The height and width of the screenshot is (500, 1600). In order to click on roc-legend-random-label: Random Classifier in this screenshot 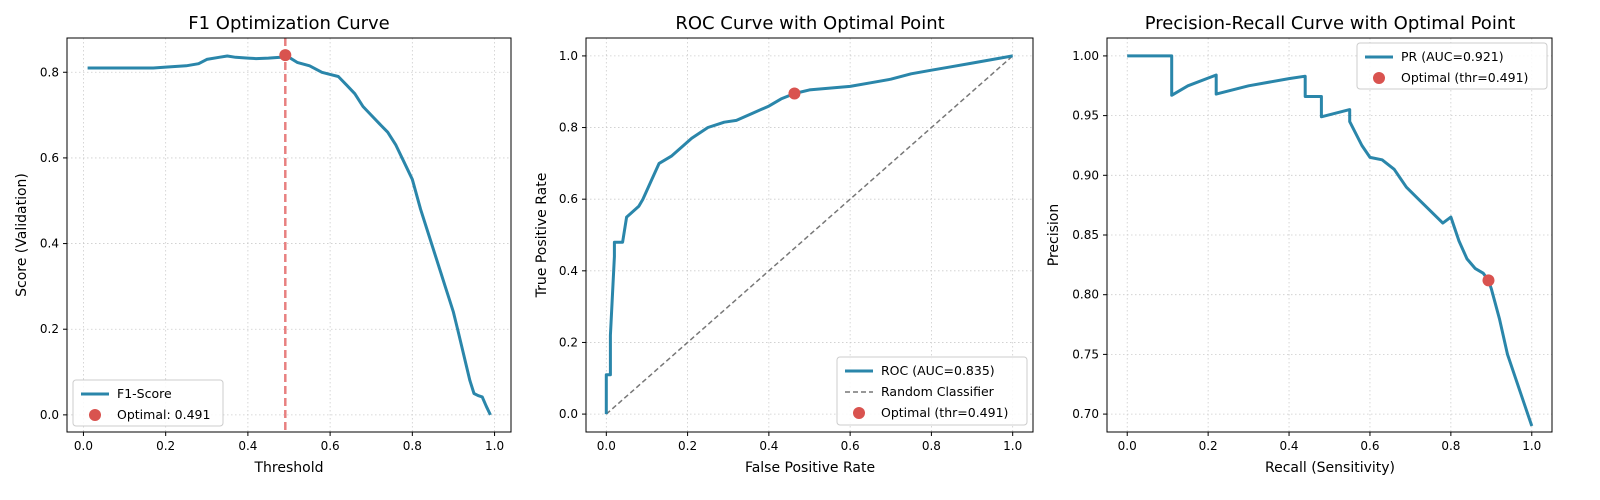, I will do `click(938, 391)`.